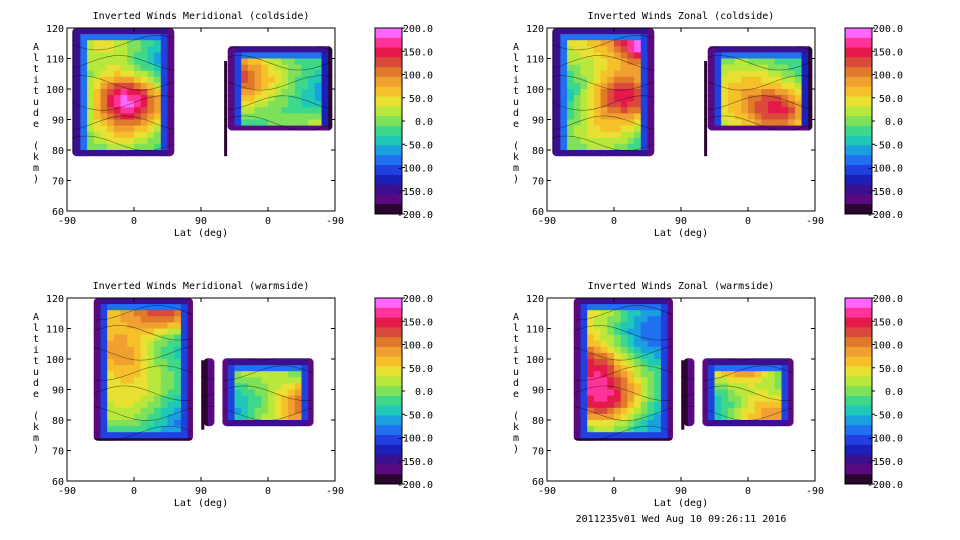 The image size is (960, 540). Describe the element at coordinates (201, 491) in the screenshot. I see `x-tick-label: 90` at that location.